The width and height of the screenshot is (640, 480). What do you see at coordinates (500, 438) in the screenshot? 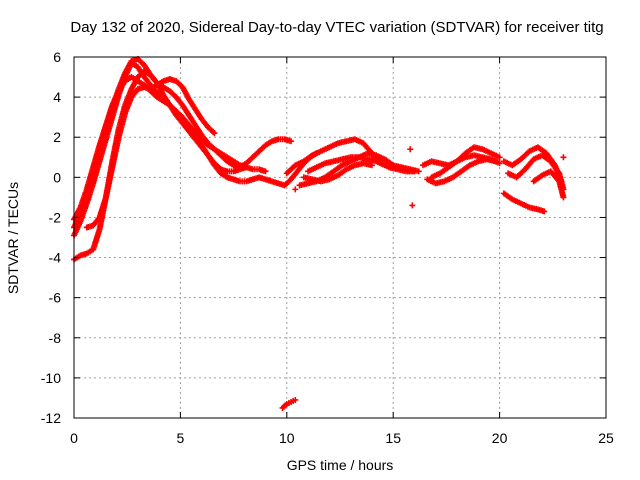
I see `x-tick-label: 20` at bounding box center [500, 438].